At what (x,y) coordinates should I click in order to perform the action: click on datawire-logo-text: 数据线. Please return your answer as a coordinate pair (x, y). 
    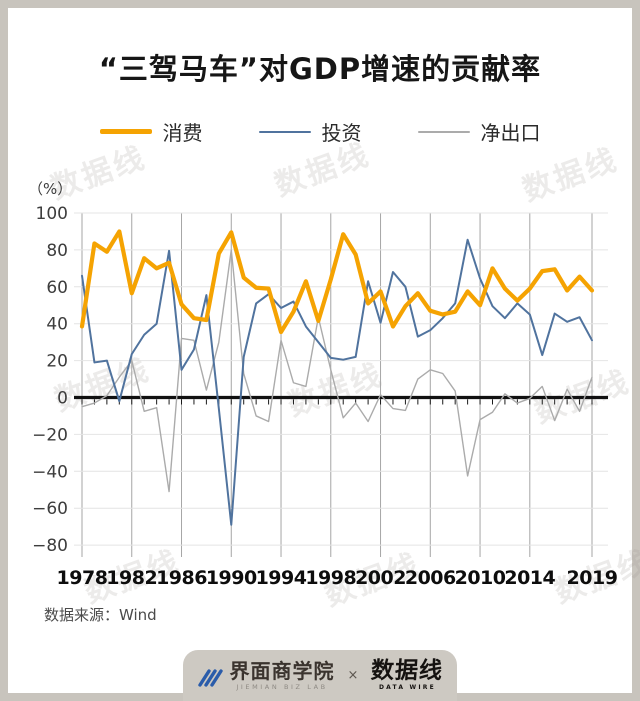
    Looking at the image, I should click on (407, 671).